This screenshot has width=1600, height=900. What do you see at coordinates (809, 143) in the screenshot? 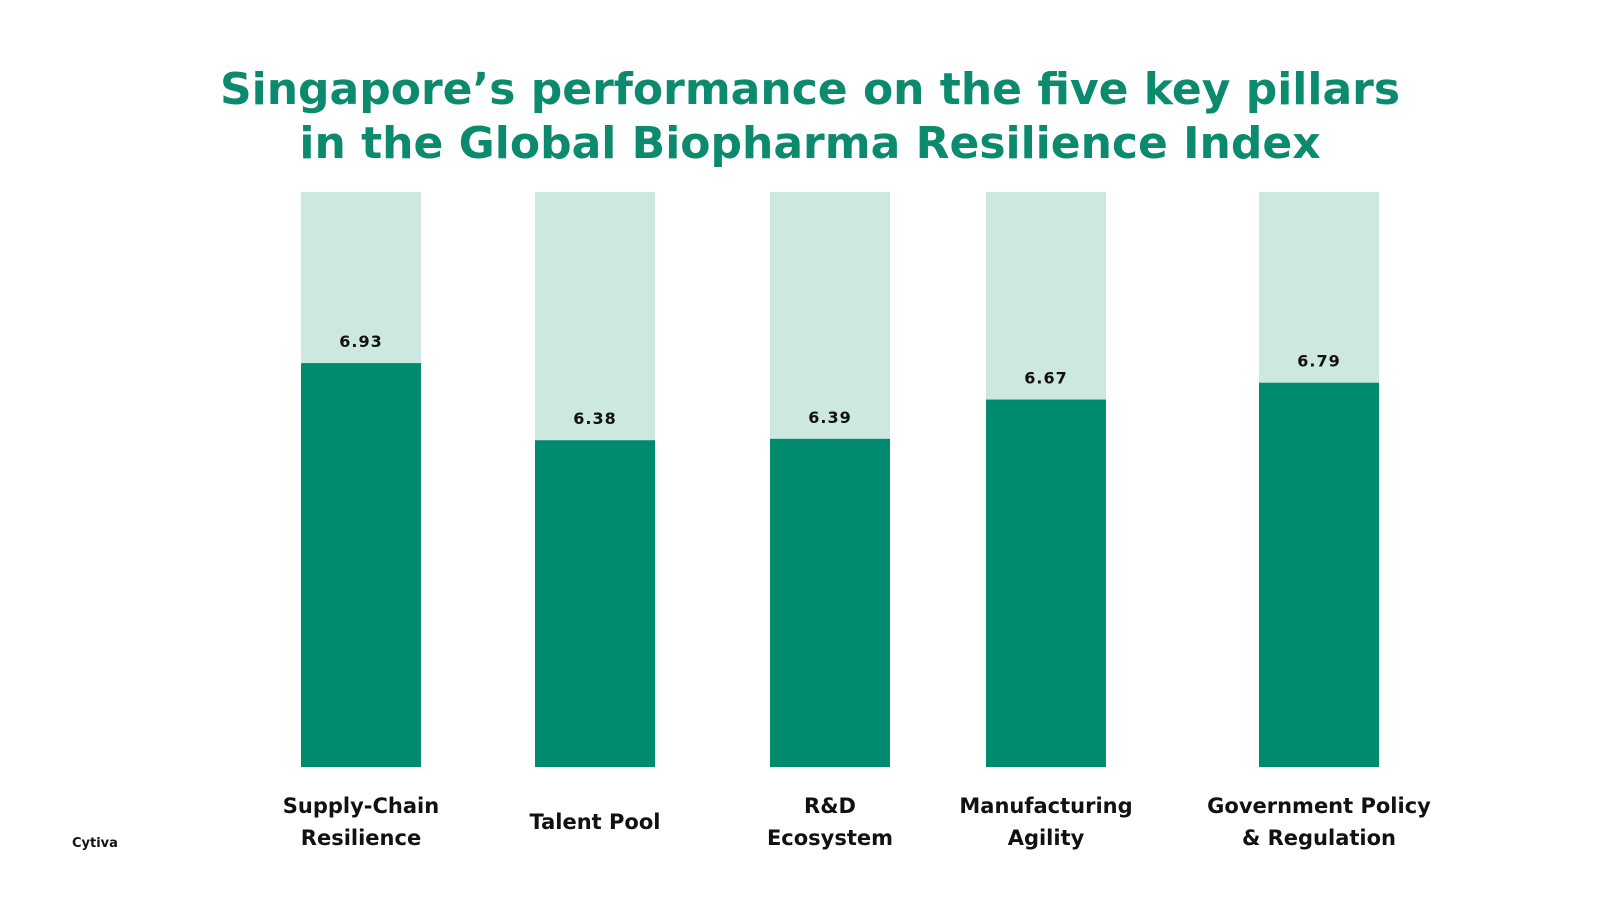
I see `chart-title: in the Global Biopharma Resilience Index` at bounding box center [809, 143].